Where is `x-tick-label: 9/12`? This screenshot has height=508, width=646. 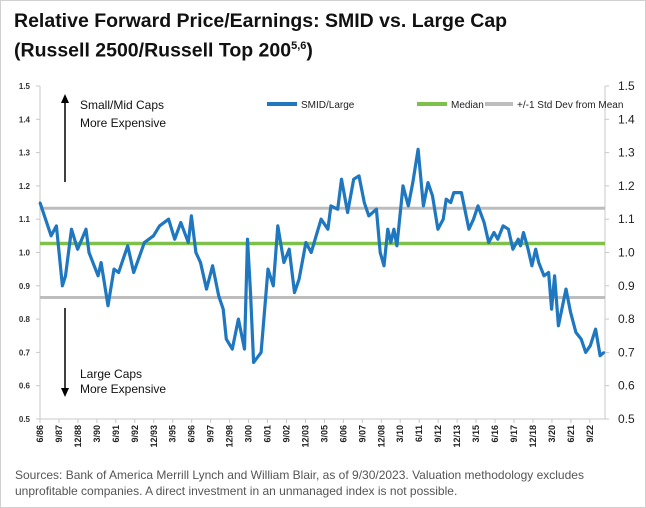 x-tick-label: 9/12 is located at coordinates (438, 434).